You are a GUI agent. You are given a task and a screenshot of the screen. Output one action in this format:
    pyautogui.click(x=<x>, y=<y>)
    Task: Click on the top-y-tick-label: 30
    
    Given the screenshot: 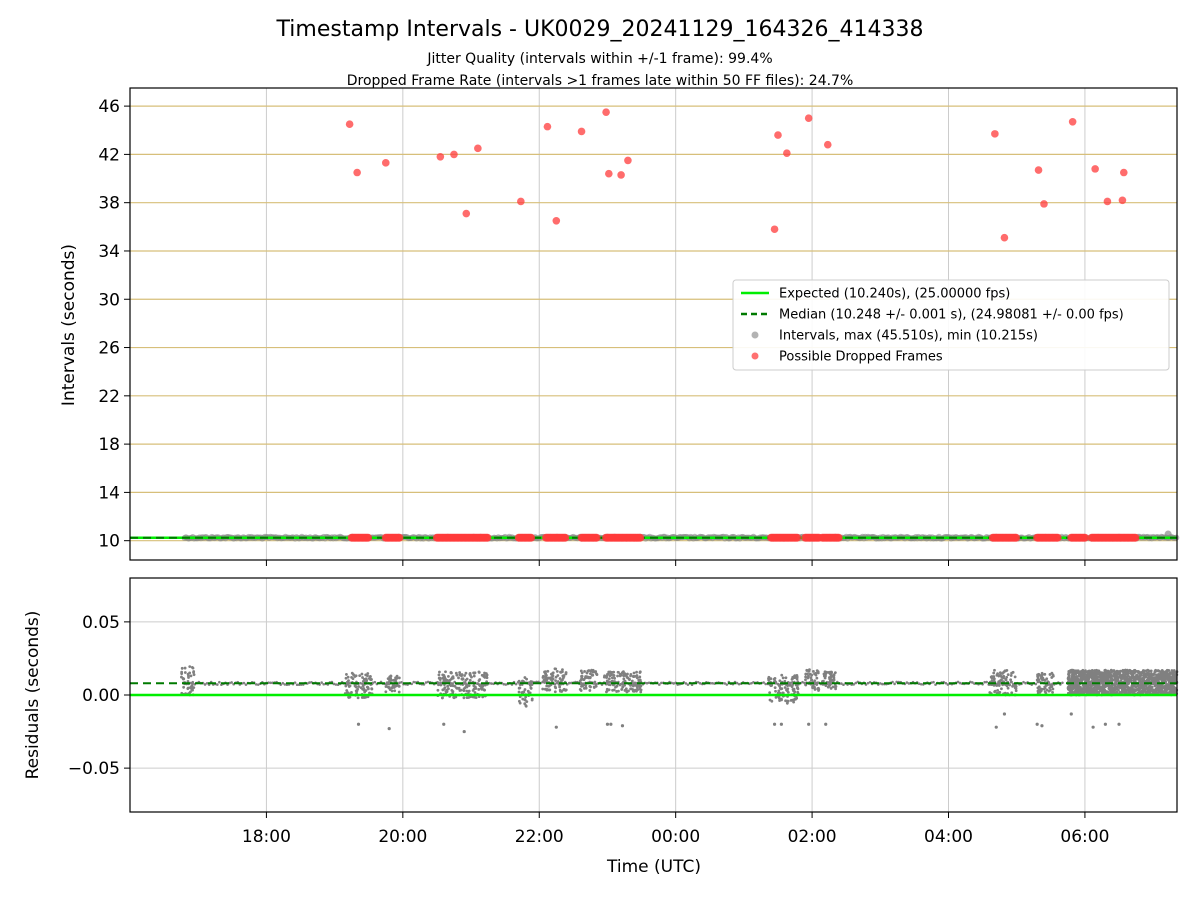 What is the action you would take?
    pyautogui.click(x=109, y=300)
    